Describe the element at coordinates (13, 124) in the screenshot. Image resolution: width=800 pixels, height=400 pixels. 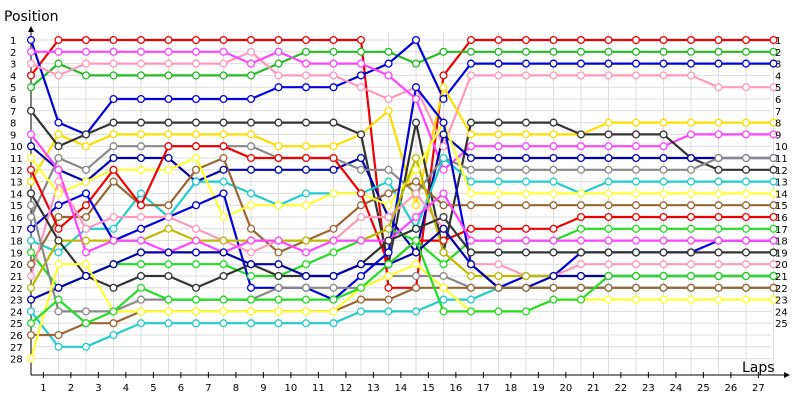
I see `y-tick-label: 8` at that location.